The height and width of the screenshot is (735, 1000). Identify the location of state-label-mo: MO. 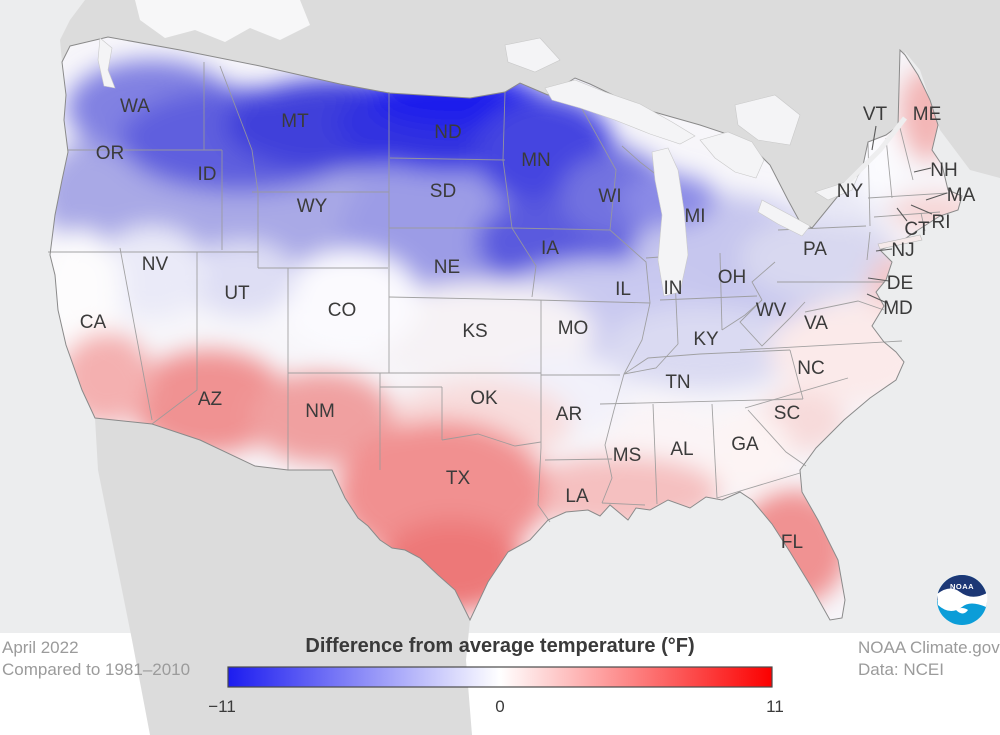
(573, 328).